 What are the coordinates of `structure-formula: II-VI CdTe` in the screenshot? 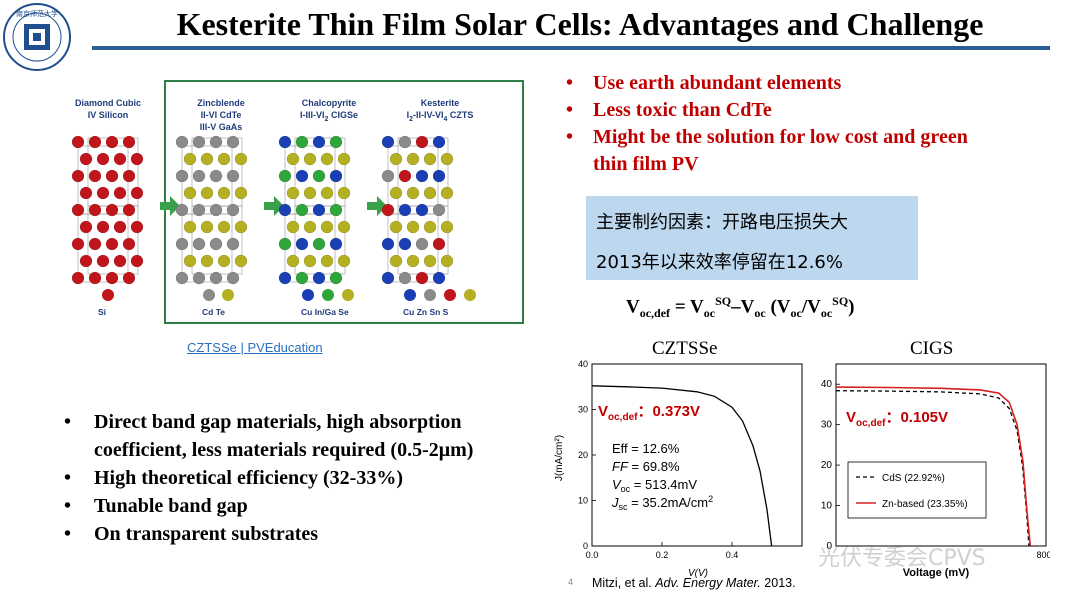 It's located at (221, 115).